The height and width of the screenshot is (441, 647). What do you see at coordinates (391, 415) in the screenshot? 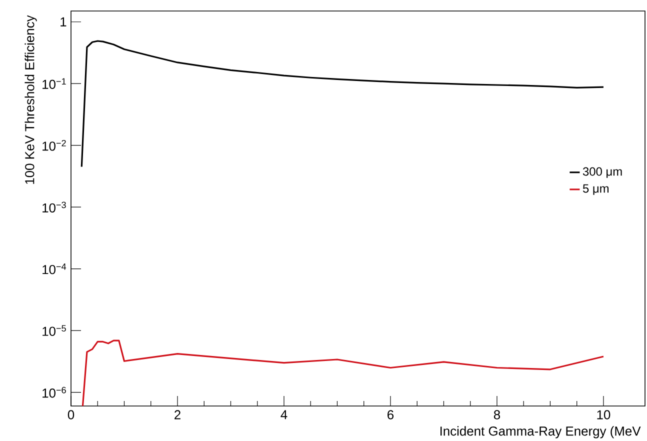
I see `x-tick-label: 6` at bounding box center [391, 415].